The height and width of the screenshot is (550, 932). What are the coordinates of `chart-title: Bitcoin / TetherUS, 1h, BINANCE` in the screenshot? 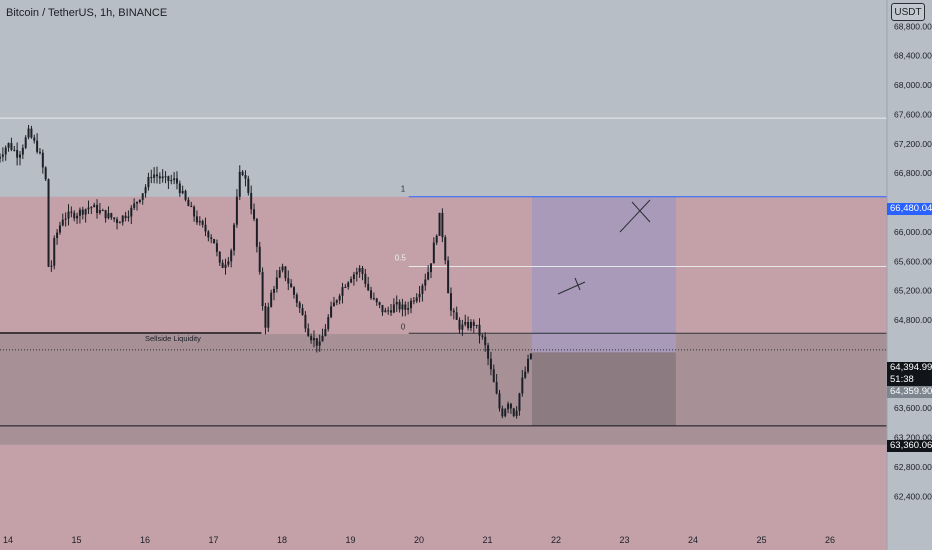 It's located at (87, 13).